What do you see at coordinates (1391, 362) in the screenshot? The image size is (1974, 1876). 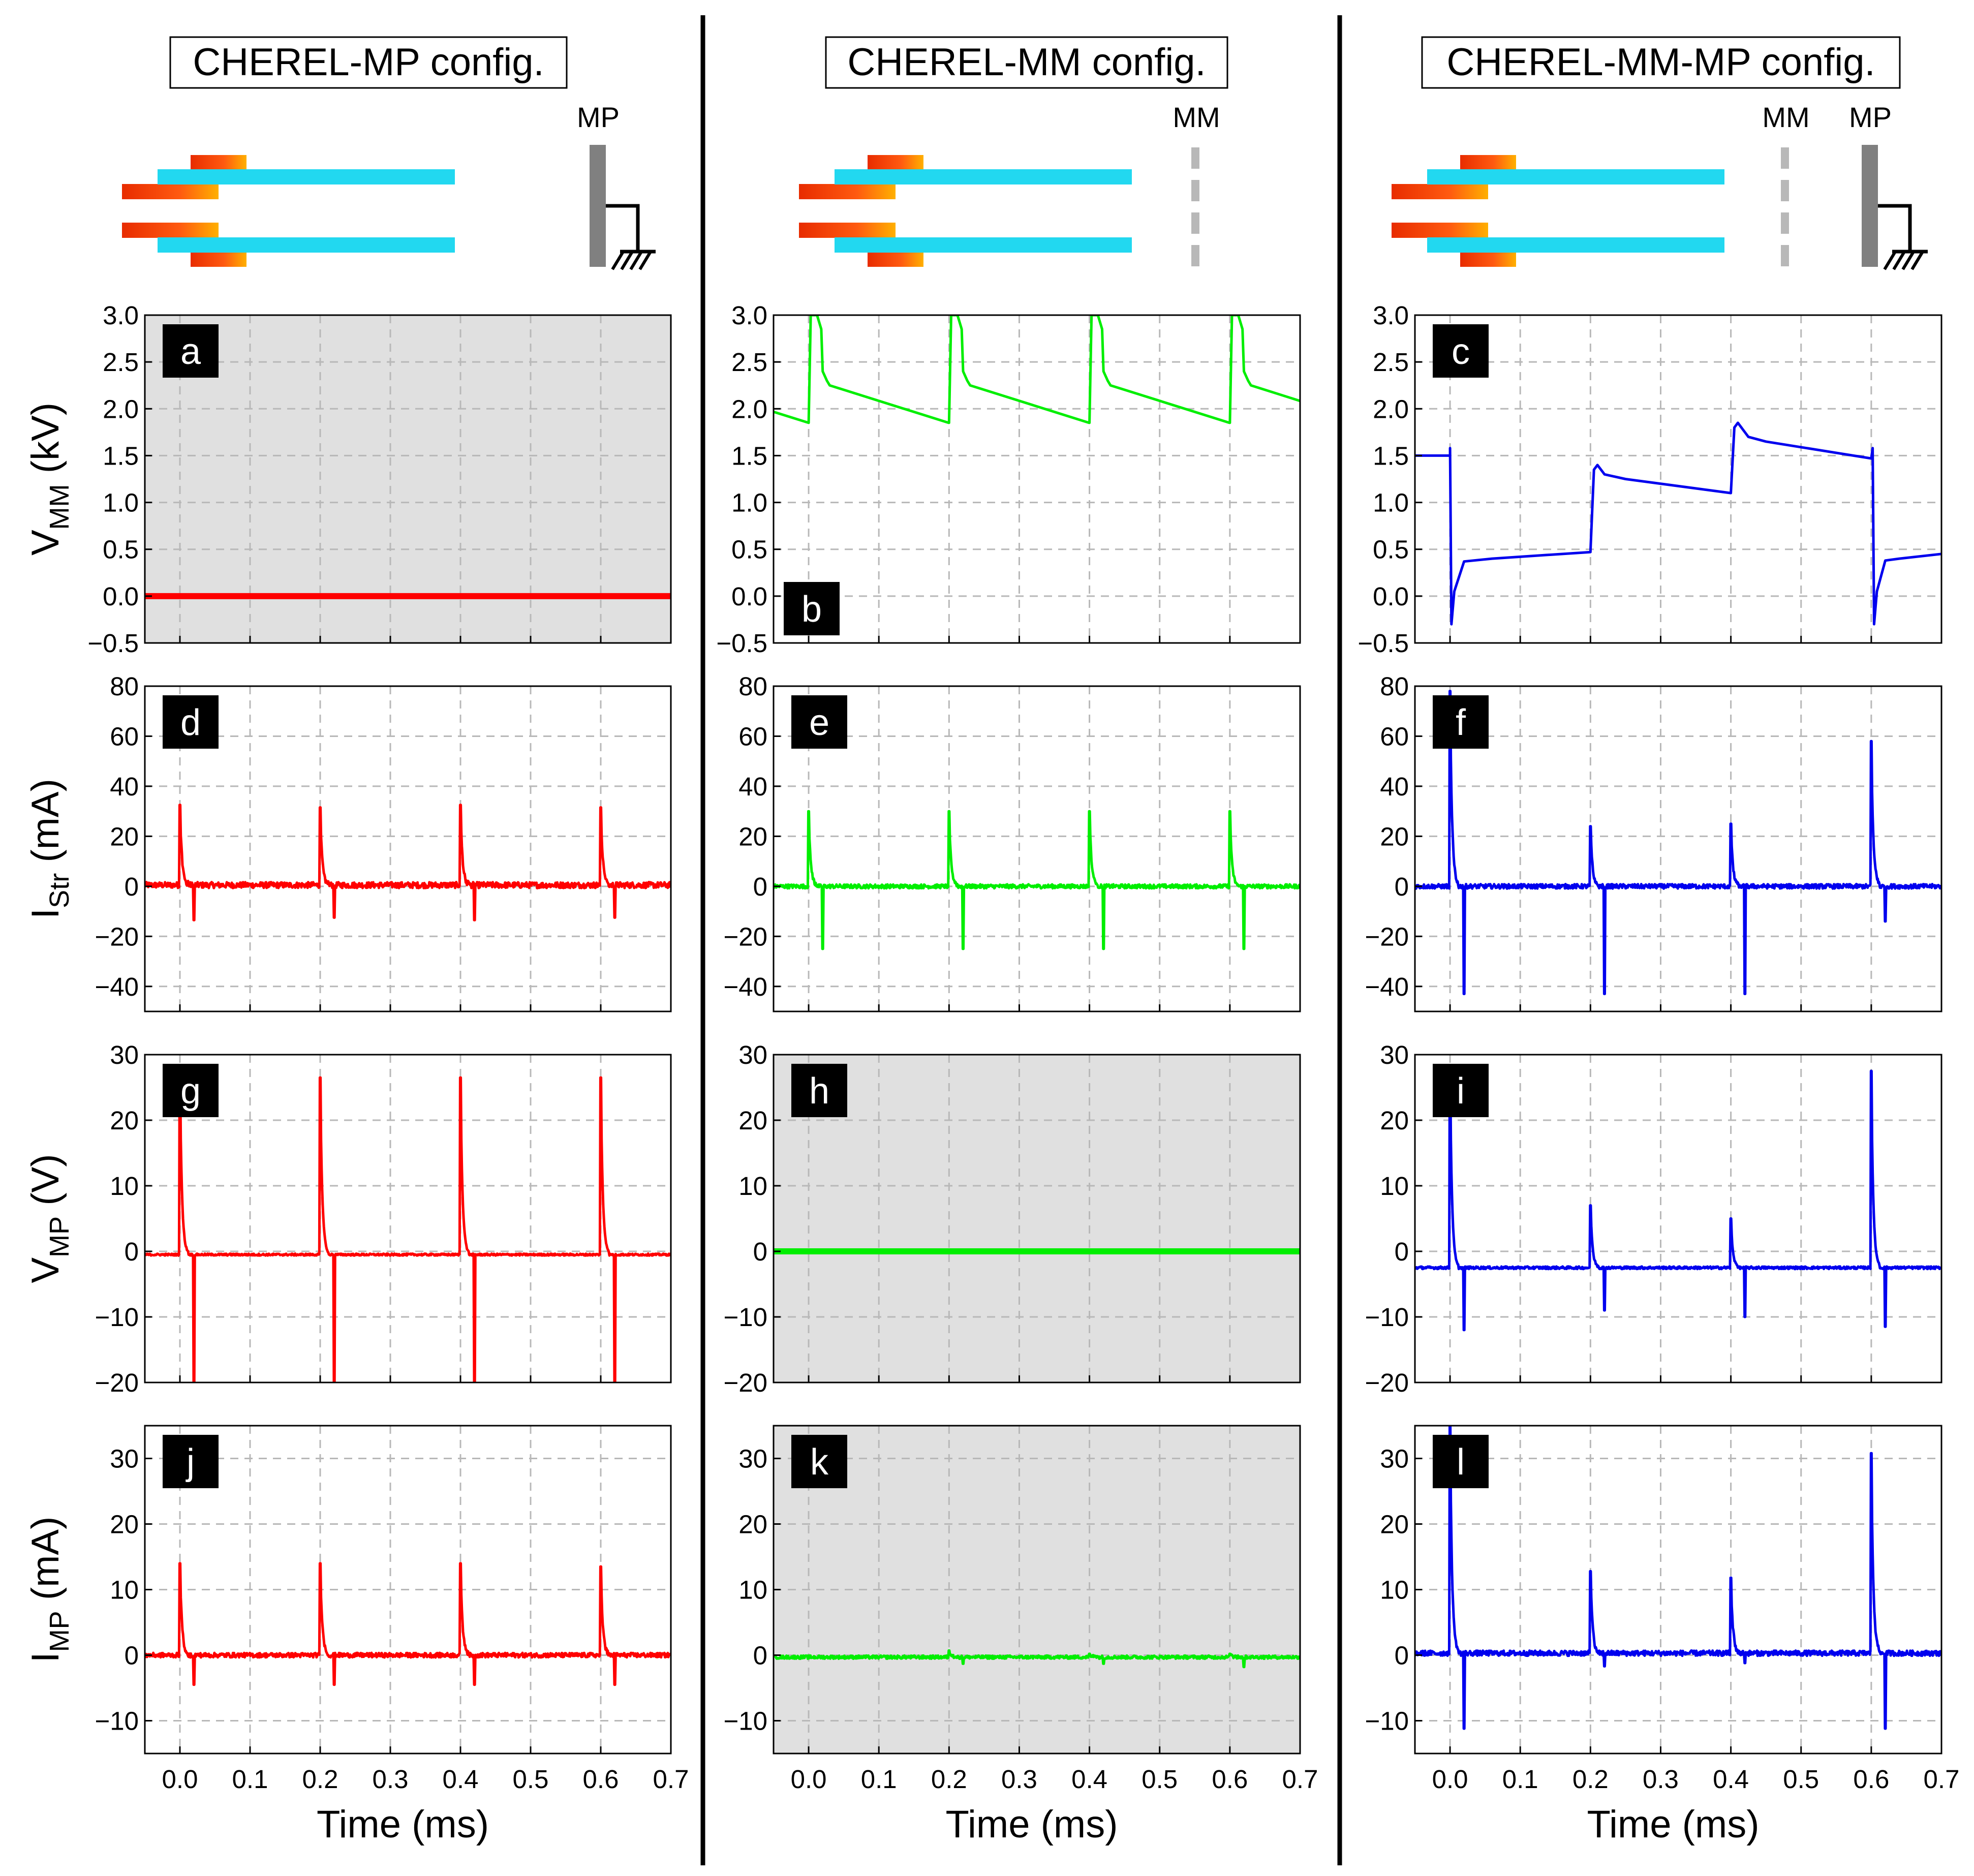 I see `y-tick-label: 2.5` at bounding box center [1391, 362].